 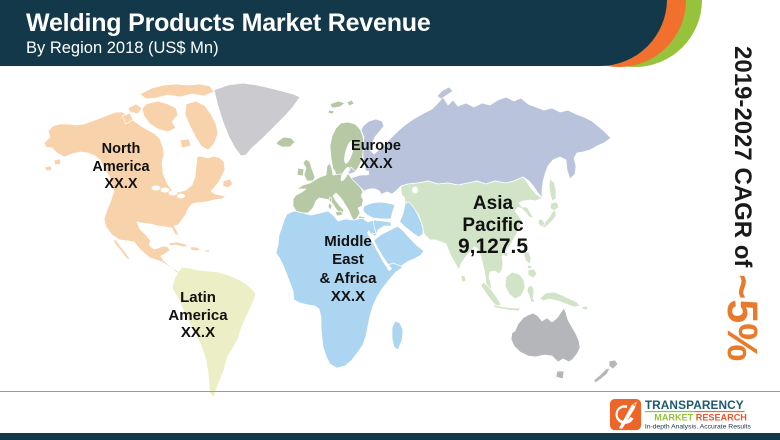 I want to click on svg-text:In-depth Analysis. Accurate Re: In-depth Analysis. Accurate Results, so click(x=698, y=427).